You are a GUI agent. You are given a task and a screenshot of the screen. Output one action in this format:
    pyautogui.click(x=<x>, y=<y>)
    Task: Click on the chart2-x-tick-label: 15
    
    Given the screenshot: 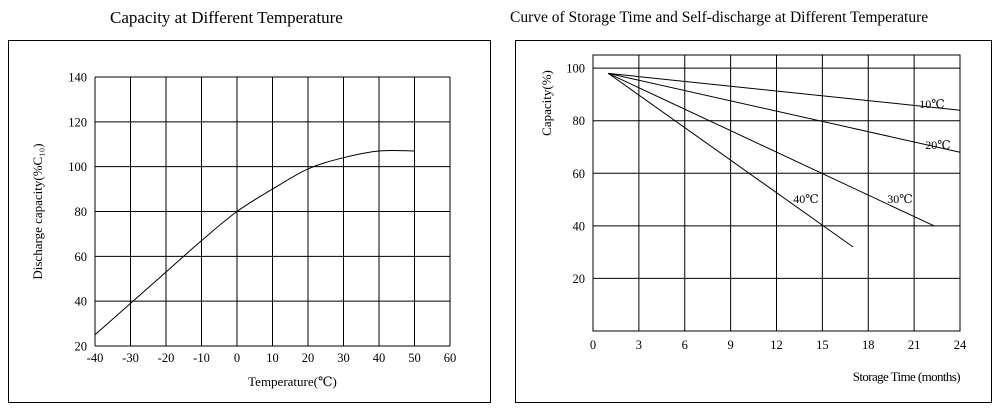 What is the action you would take?
    pyautogui.click(x=822, y=345)
    